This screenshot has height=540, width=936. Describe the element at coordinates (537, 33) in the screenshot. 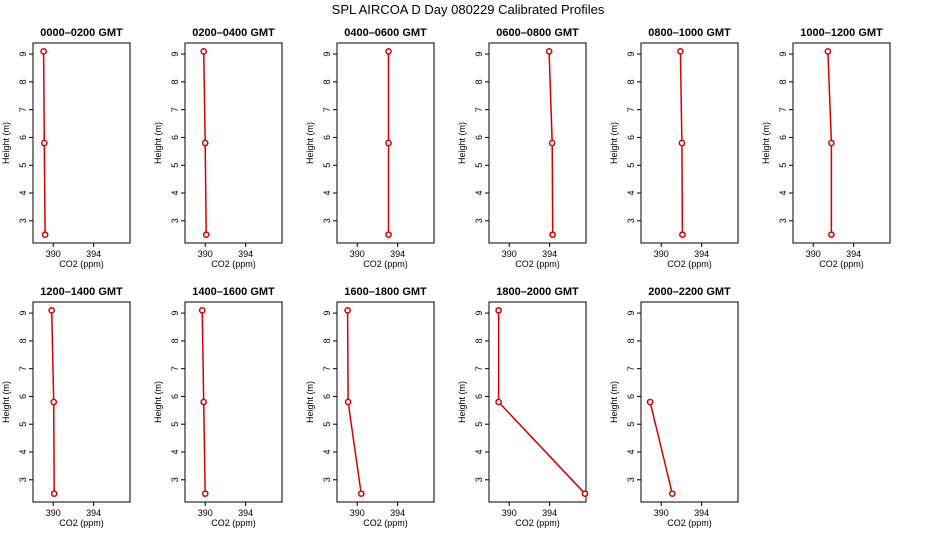

I see `panel-title: 0600–0800 GMT` at that location.